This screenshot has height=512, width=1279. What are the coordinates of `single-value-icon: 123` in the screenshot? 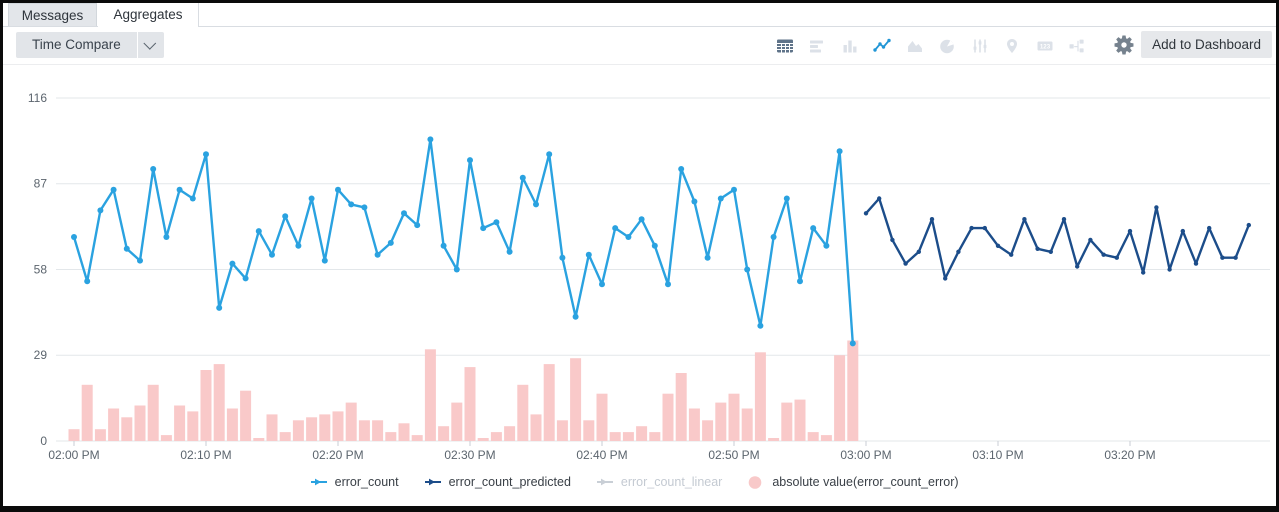 It's located at (1045, 46).